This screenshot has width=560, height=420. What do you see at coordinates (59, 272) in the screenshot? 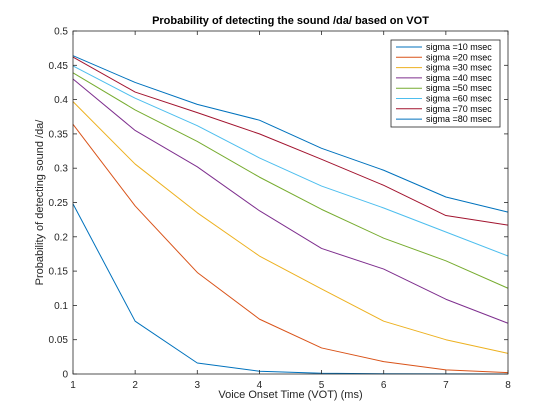
I see `y-tick-label: 0.15` at bounding box center [59, 272].